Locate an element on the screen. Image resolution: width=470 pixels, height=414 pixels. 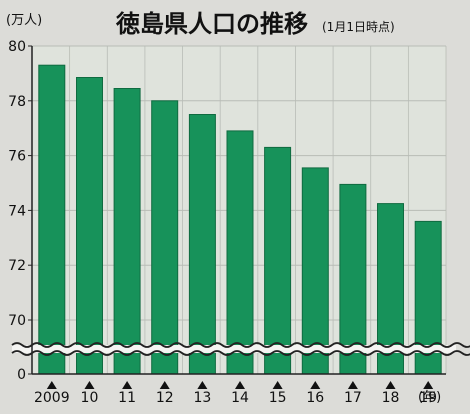
y-tick-label: 74 is located at coordinates (17, 211).